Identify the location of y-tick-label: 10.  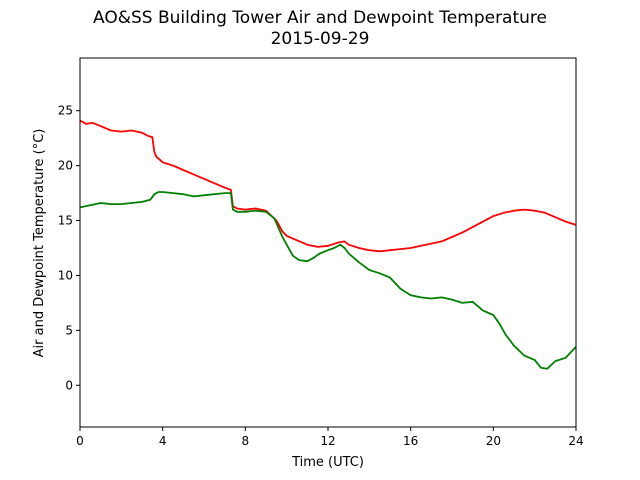
(65, 275).